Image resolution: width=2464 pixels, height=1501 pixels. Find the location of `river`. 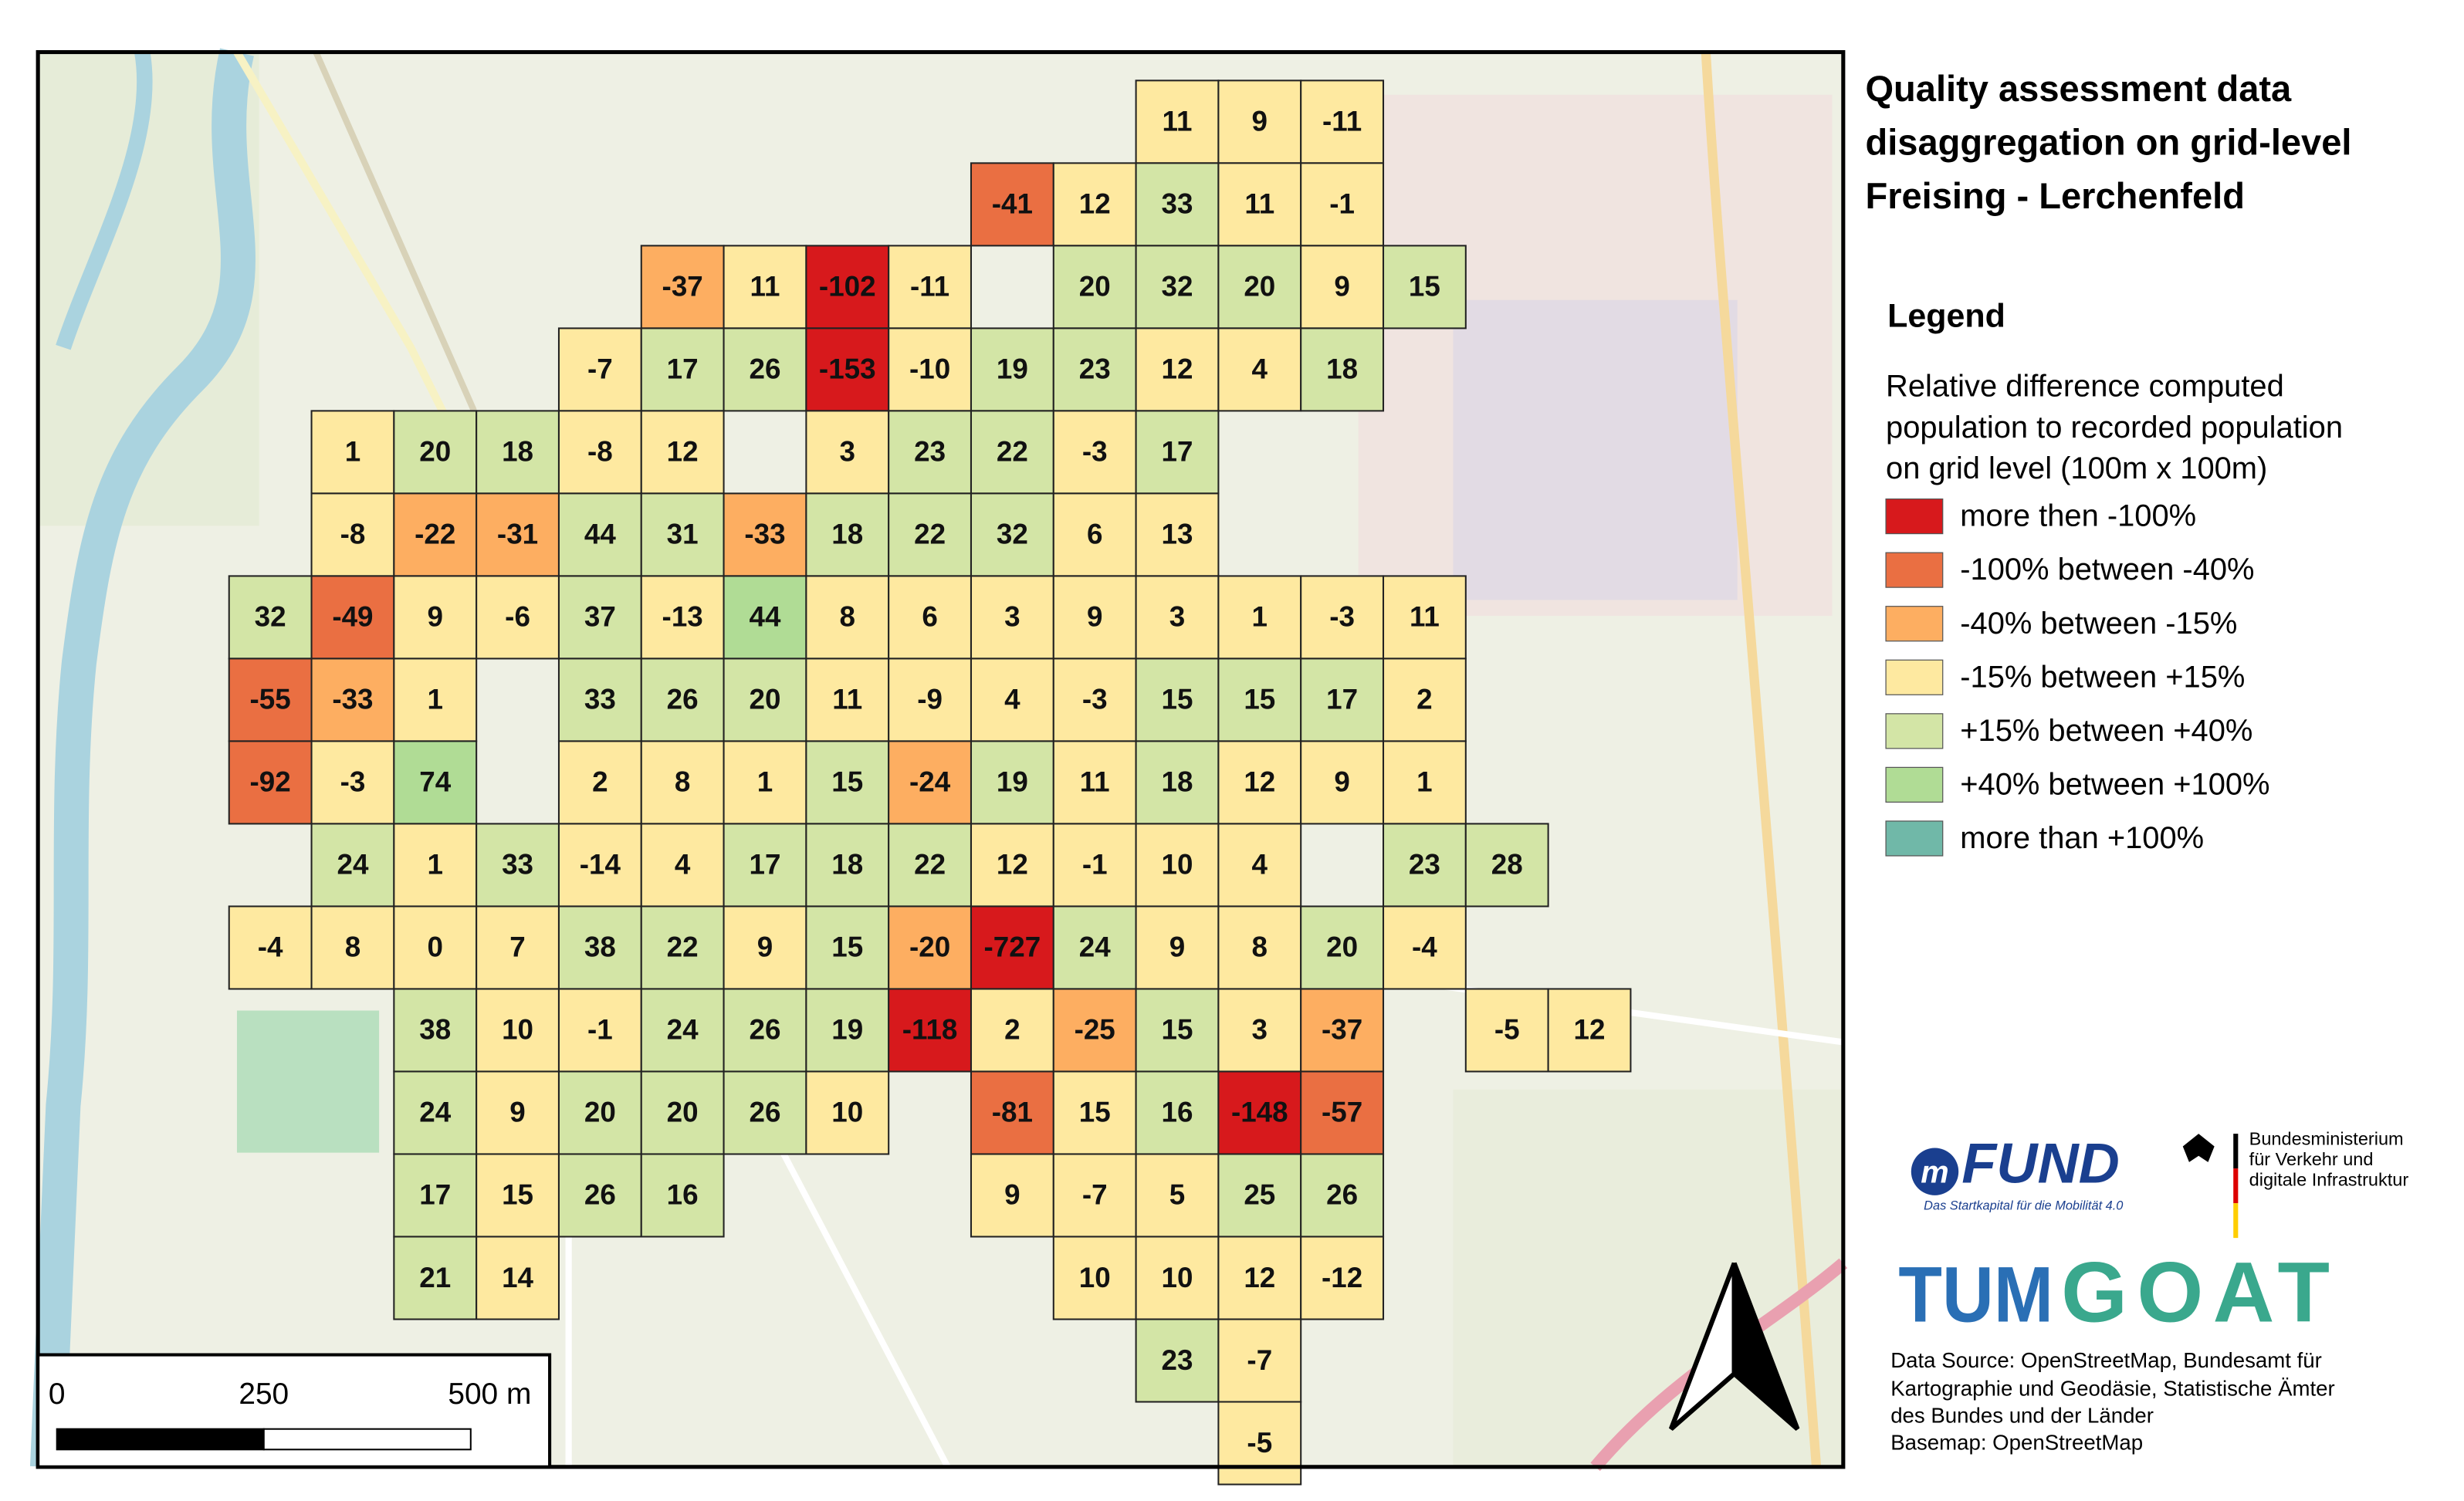

river is located at coordinates (142, 758).